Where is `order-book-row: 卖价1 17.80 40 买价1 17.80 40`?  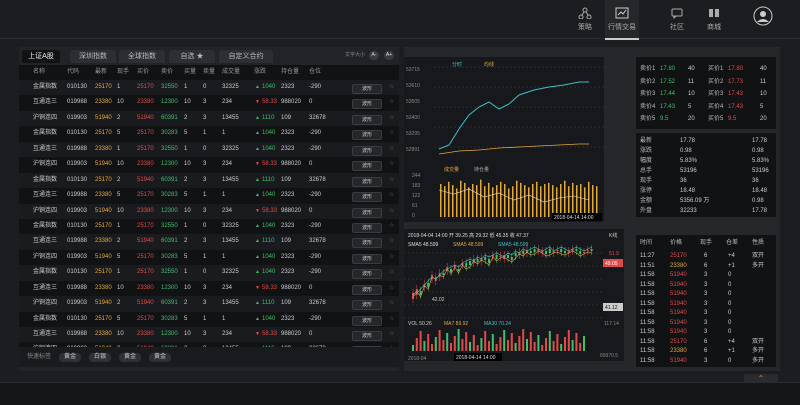
order-book-row: 卖价1 17.80 40 买价1 17.80 40 is located at coordinates (706, 69).